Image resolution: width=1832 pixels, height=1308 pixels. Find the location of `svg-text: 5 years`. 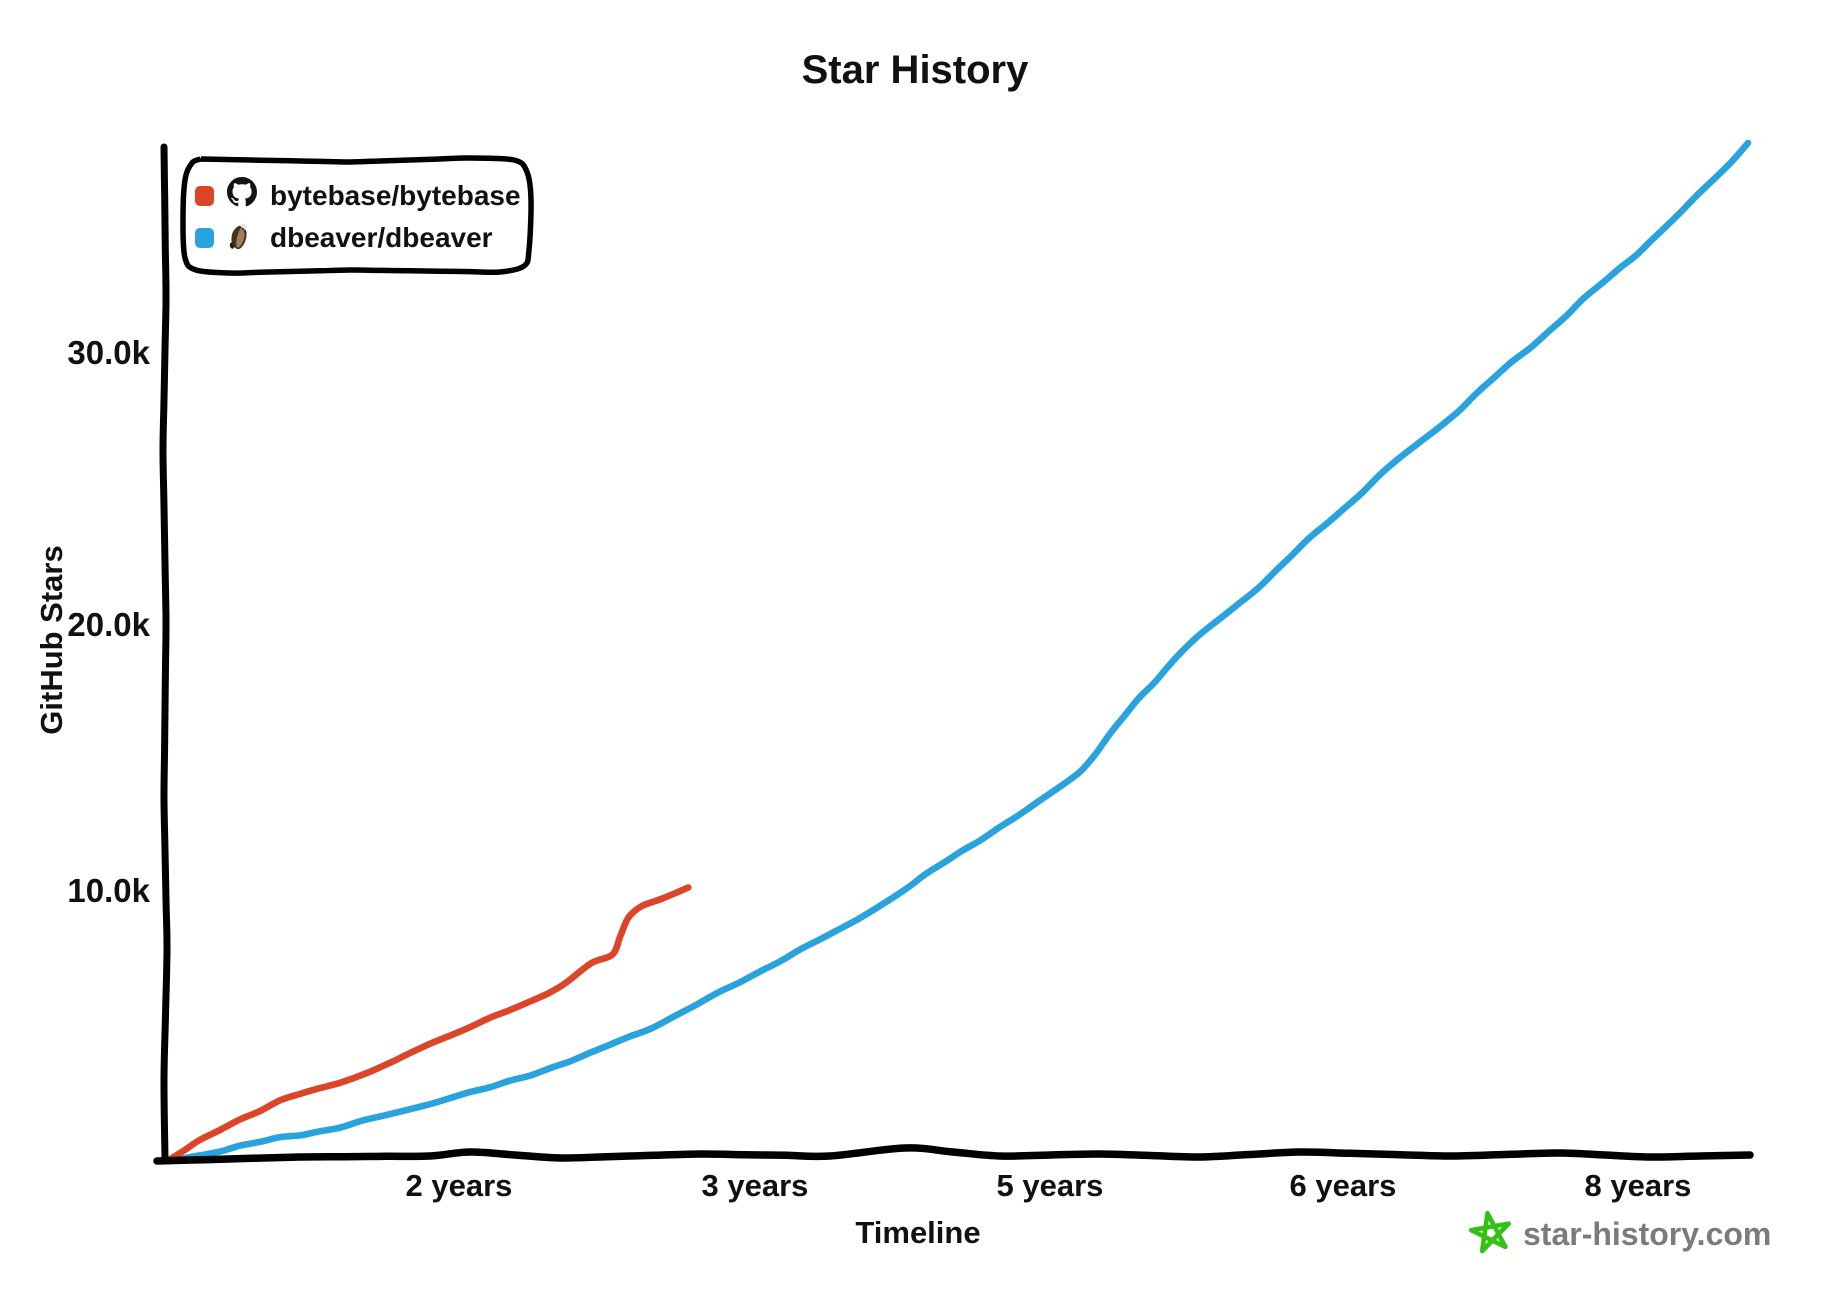

svg-text: 5 years is located at coordinates (1050, 1185).